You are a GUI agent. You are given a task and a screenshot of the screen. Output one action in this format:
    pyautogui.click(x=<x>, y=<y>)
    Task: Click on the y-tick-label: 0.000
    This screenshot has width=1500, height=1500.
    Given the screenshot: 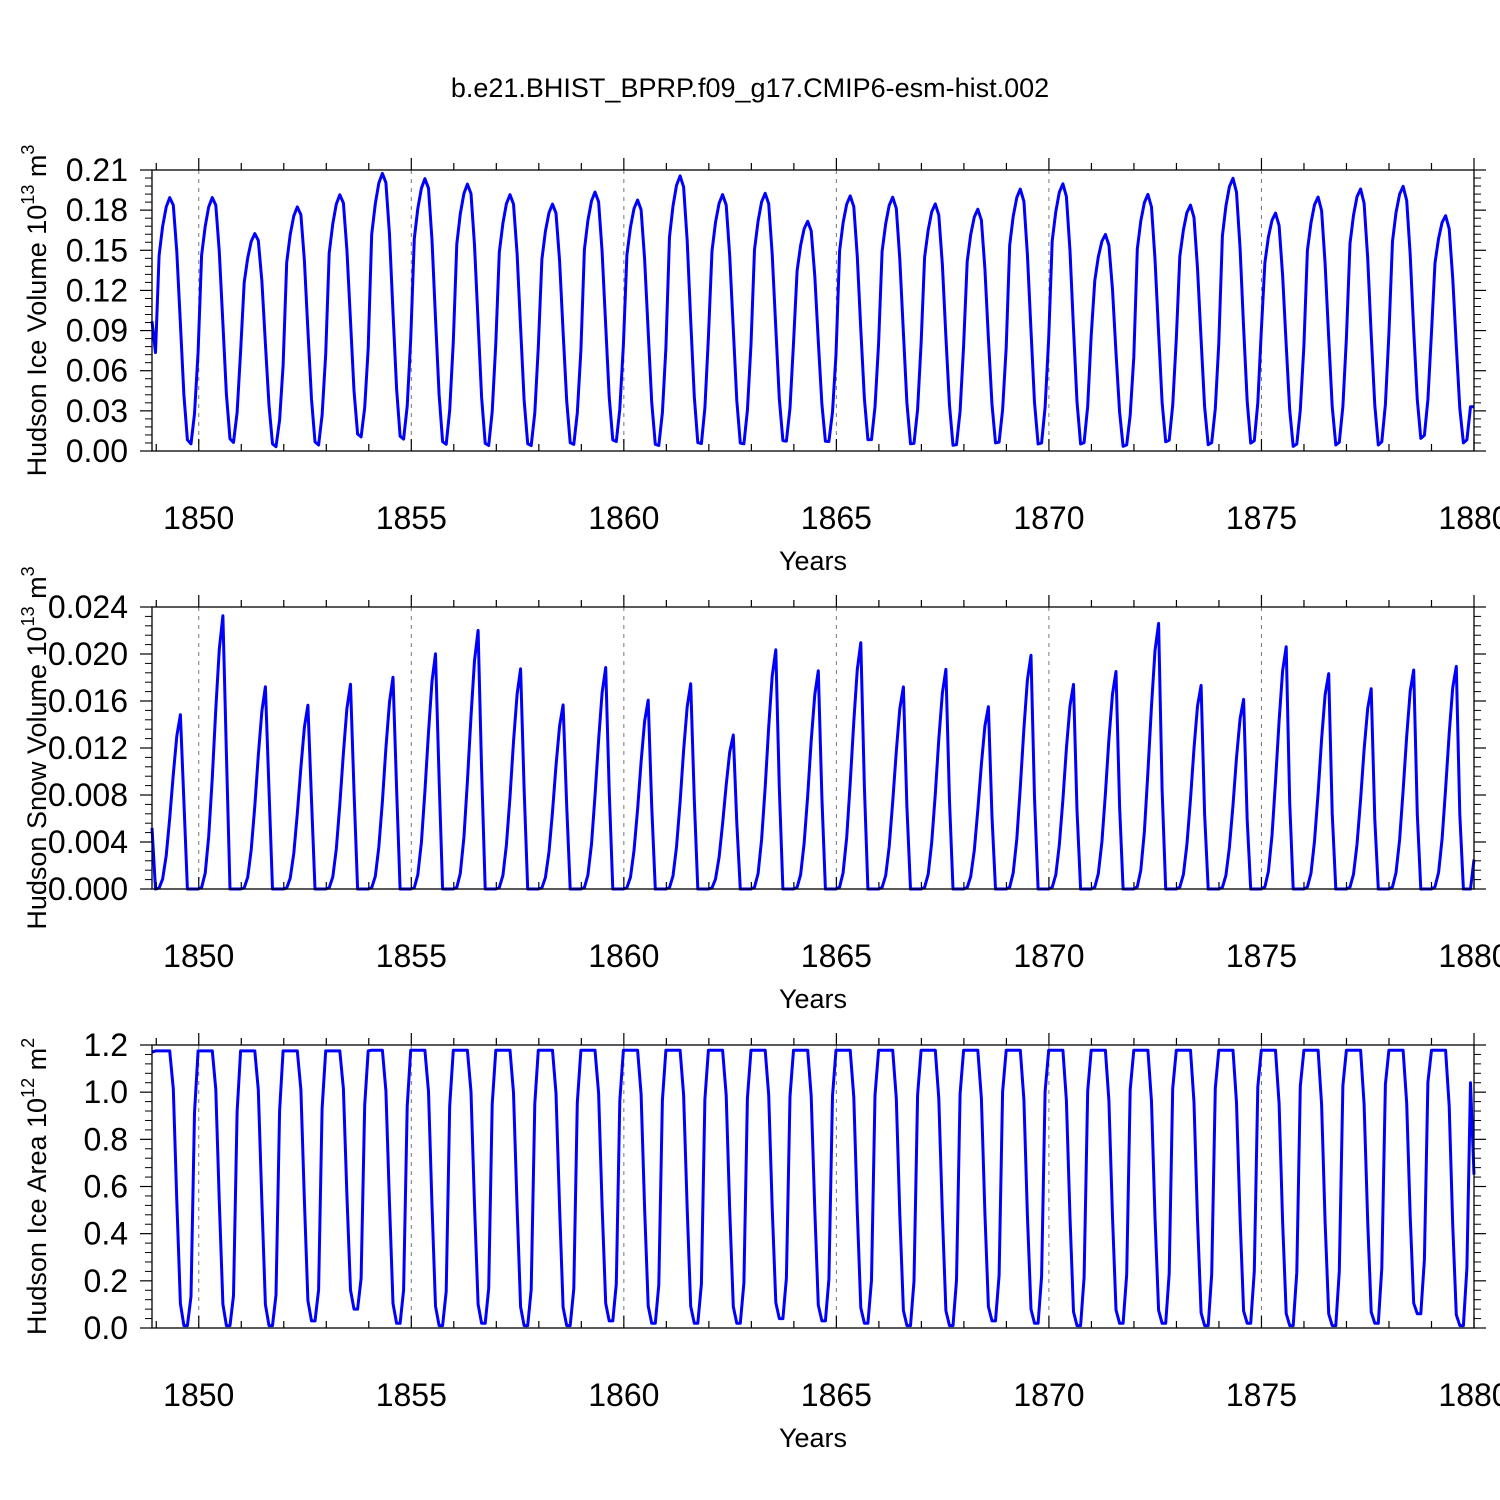 What is the action you would take?
    pyautogui.click(x=88, y=889)
    